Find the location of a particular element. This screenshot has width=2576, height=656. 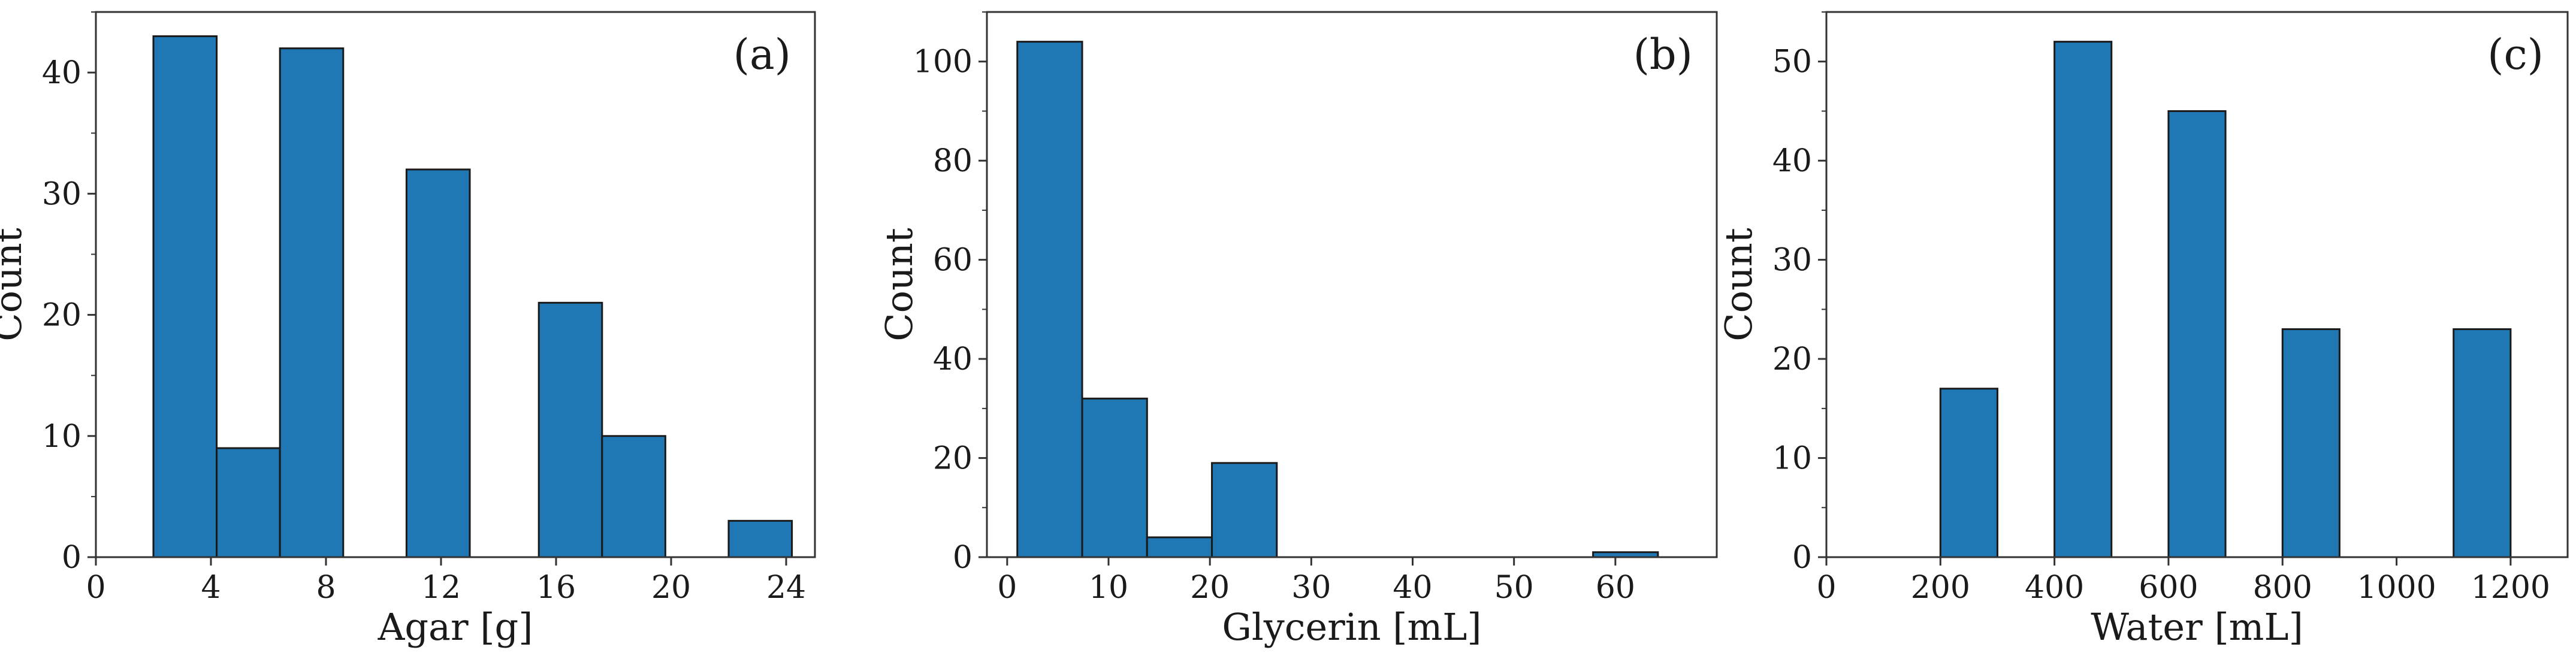

x-tick-label: 40 is located at coordinates (1412, 588).